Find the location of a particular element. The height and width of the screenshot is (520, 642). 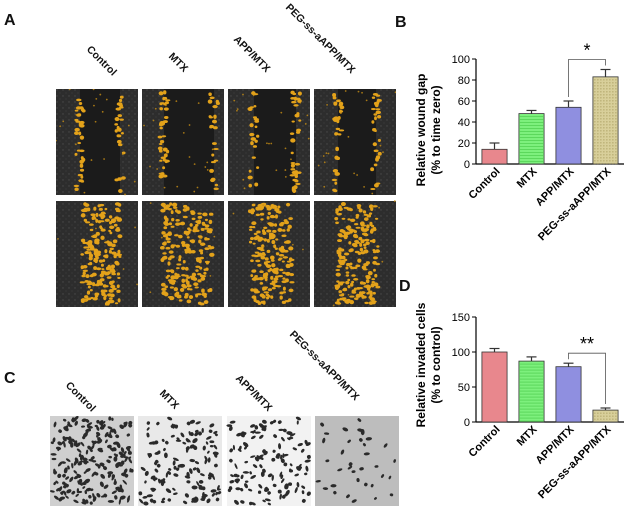

panel-label-b: B is located at coordinates (401, 22).